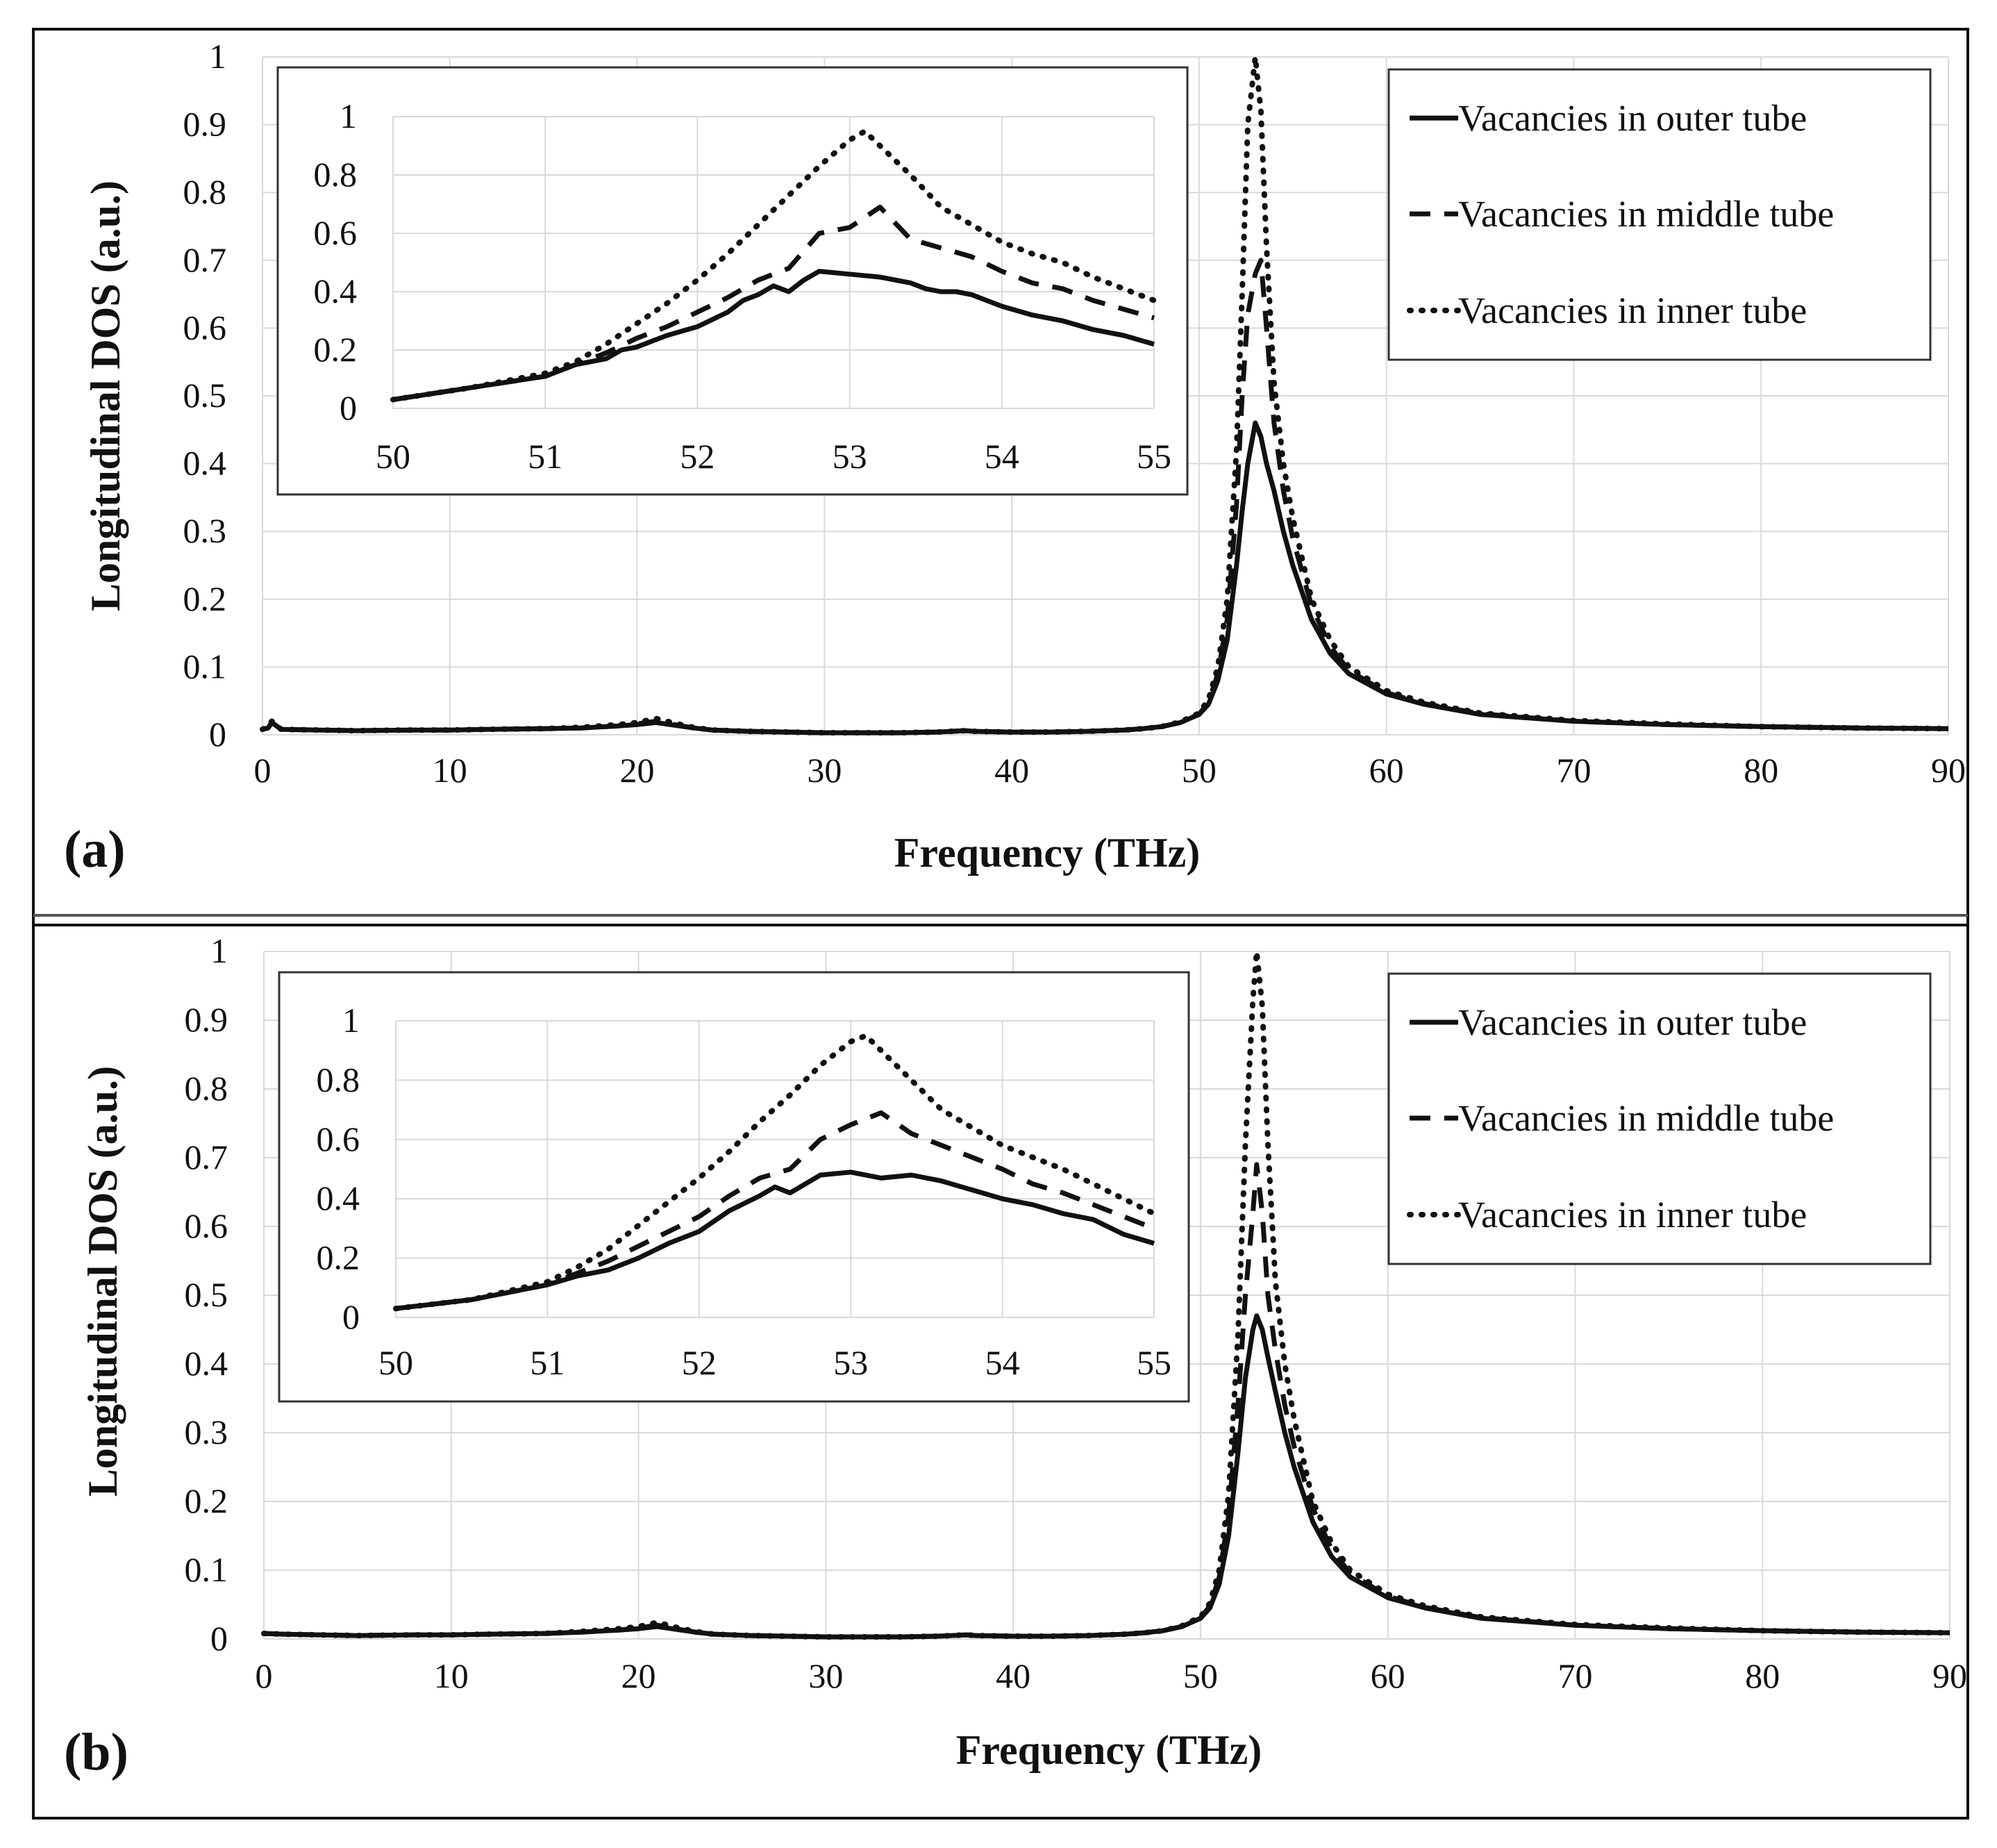 The image size is (1997, 1848). What do you see at coordinates (205, 464) in the screenshot?
I see `panel-a-main-ytick-label: 0.4` at bounding box center [205, 464].